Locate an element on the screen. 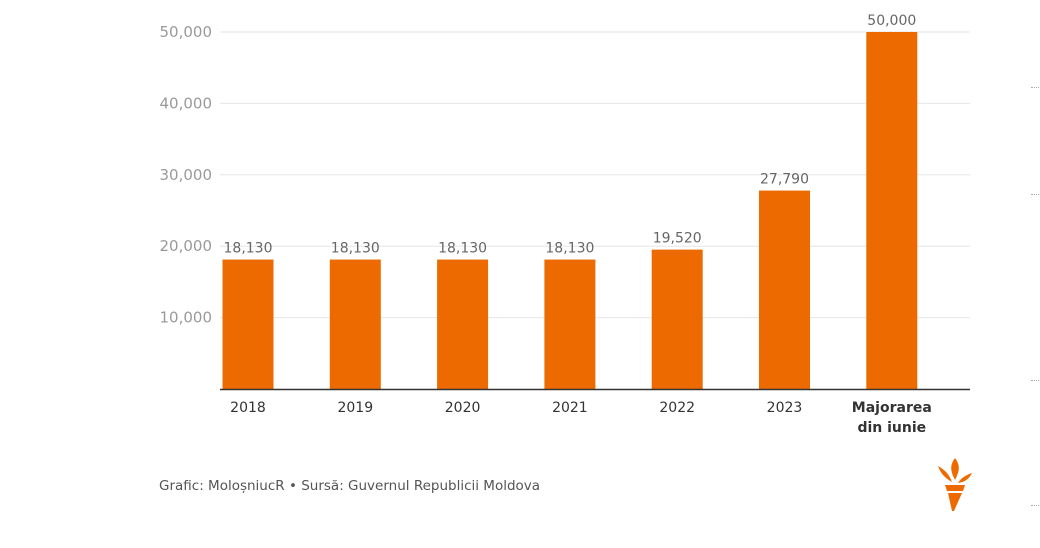  y-tick-label: 40,000 is located at coordinates (186, 103).